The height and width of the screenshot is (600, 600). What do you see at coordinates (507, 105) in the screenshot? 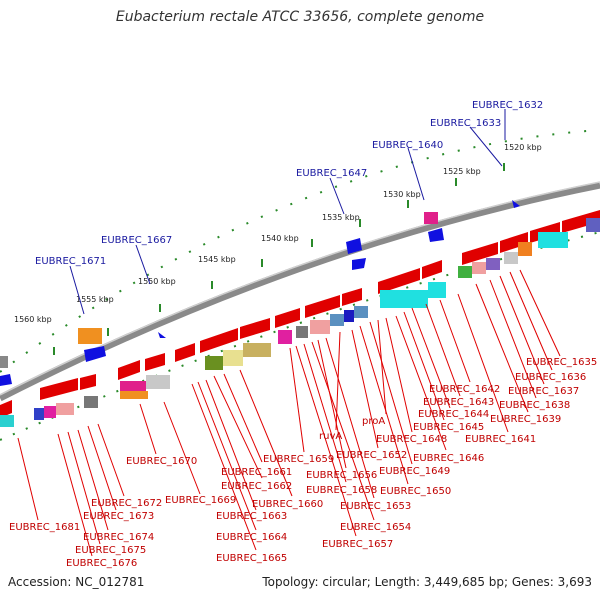
I see `gene-label-outer: EUBREC_1632` at bounding box center [507, 105].